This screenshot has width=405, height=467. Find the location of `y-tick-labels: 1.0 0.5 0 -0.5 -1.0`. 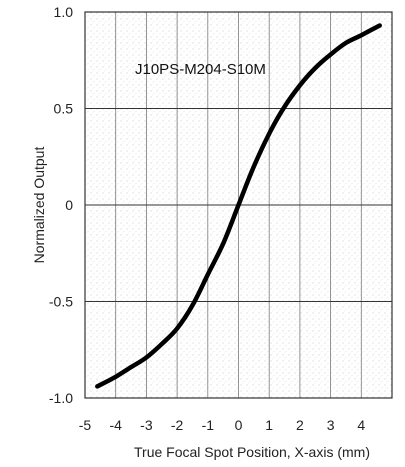

y-tick-labels: 1.0 0.5 0 -0.5 -1.0 is located at coordinates (61, 205).